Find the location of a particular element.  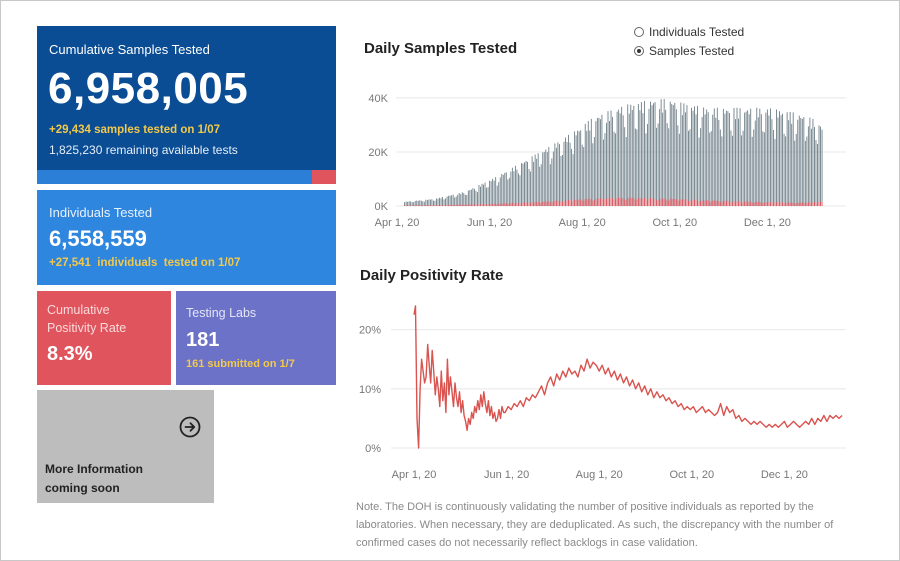

samples-new-line: +29,434 samples tested on 1/07 is located at coordinates (135, 130).